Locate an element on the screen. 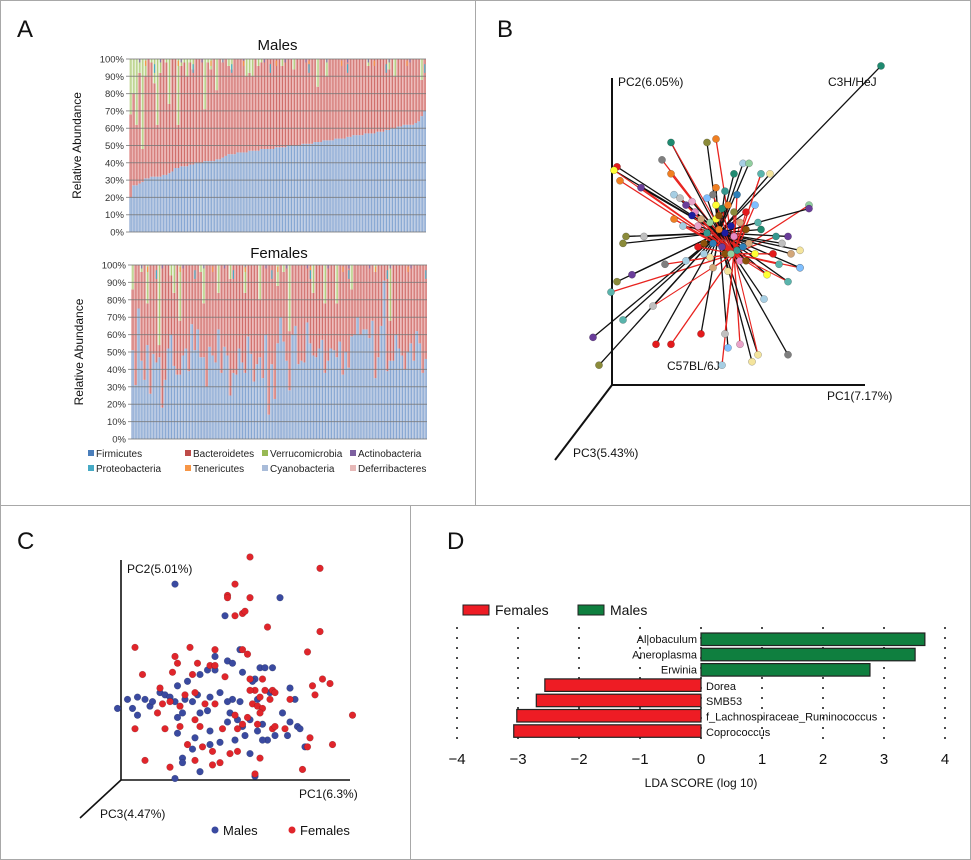  bar-dorea is located at coordinates (623, 685).